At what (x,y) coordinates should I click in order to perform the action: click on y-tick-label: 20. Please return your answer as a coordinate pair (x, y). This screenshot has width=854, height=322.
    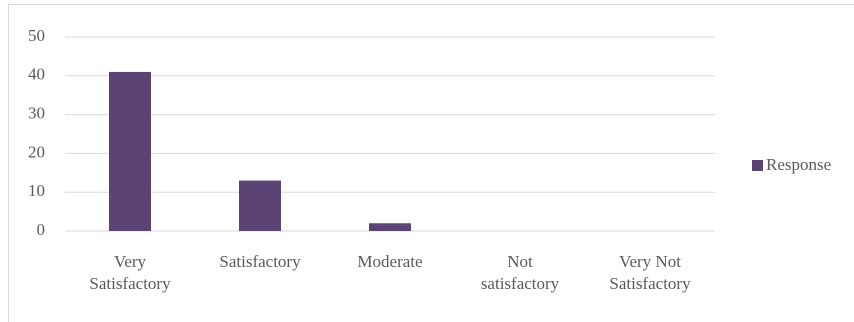
    Looking at the image, I should click on (36, 151).